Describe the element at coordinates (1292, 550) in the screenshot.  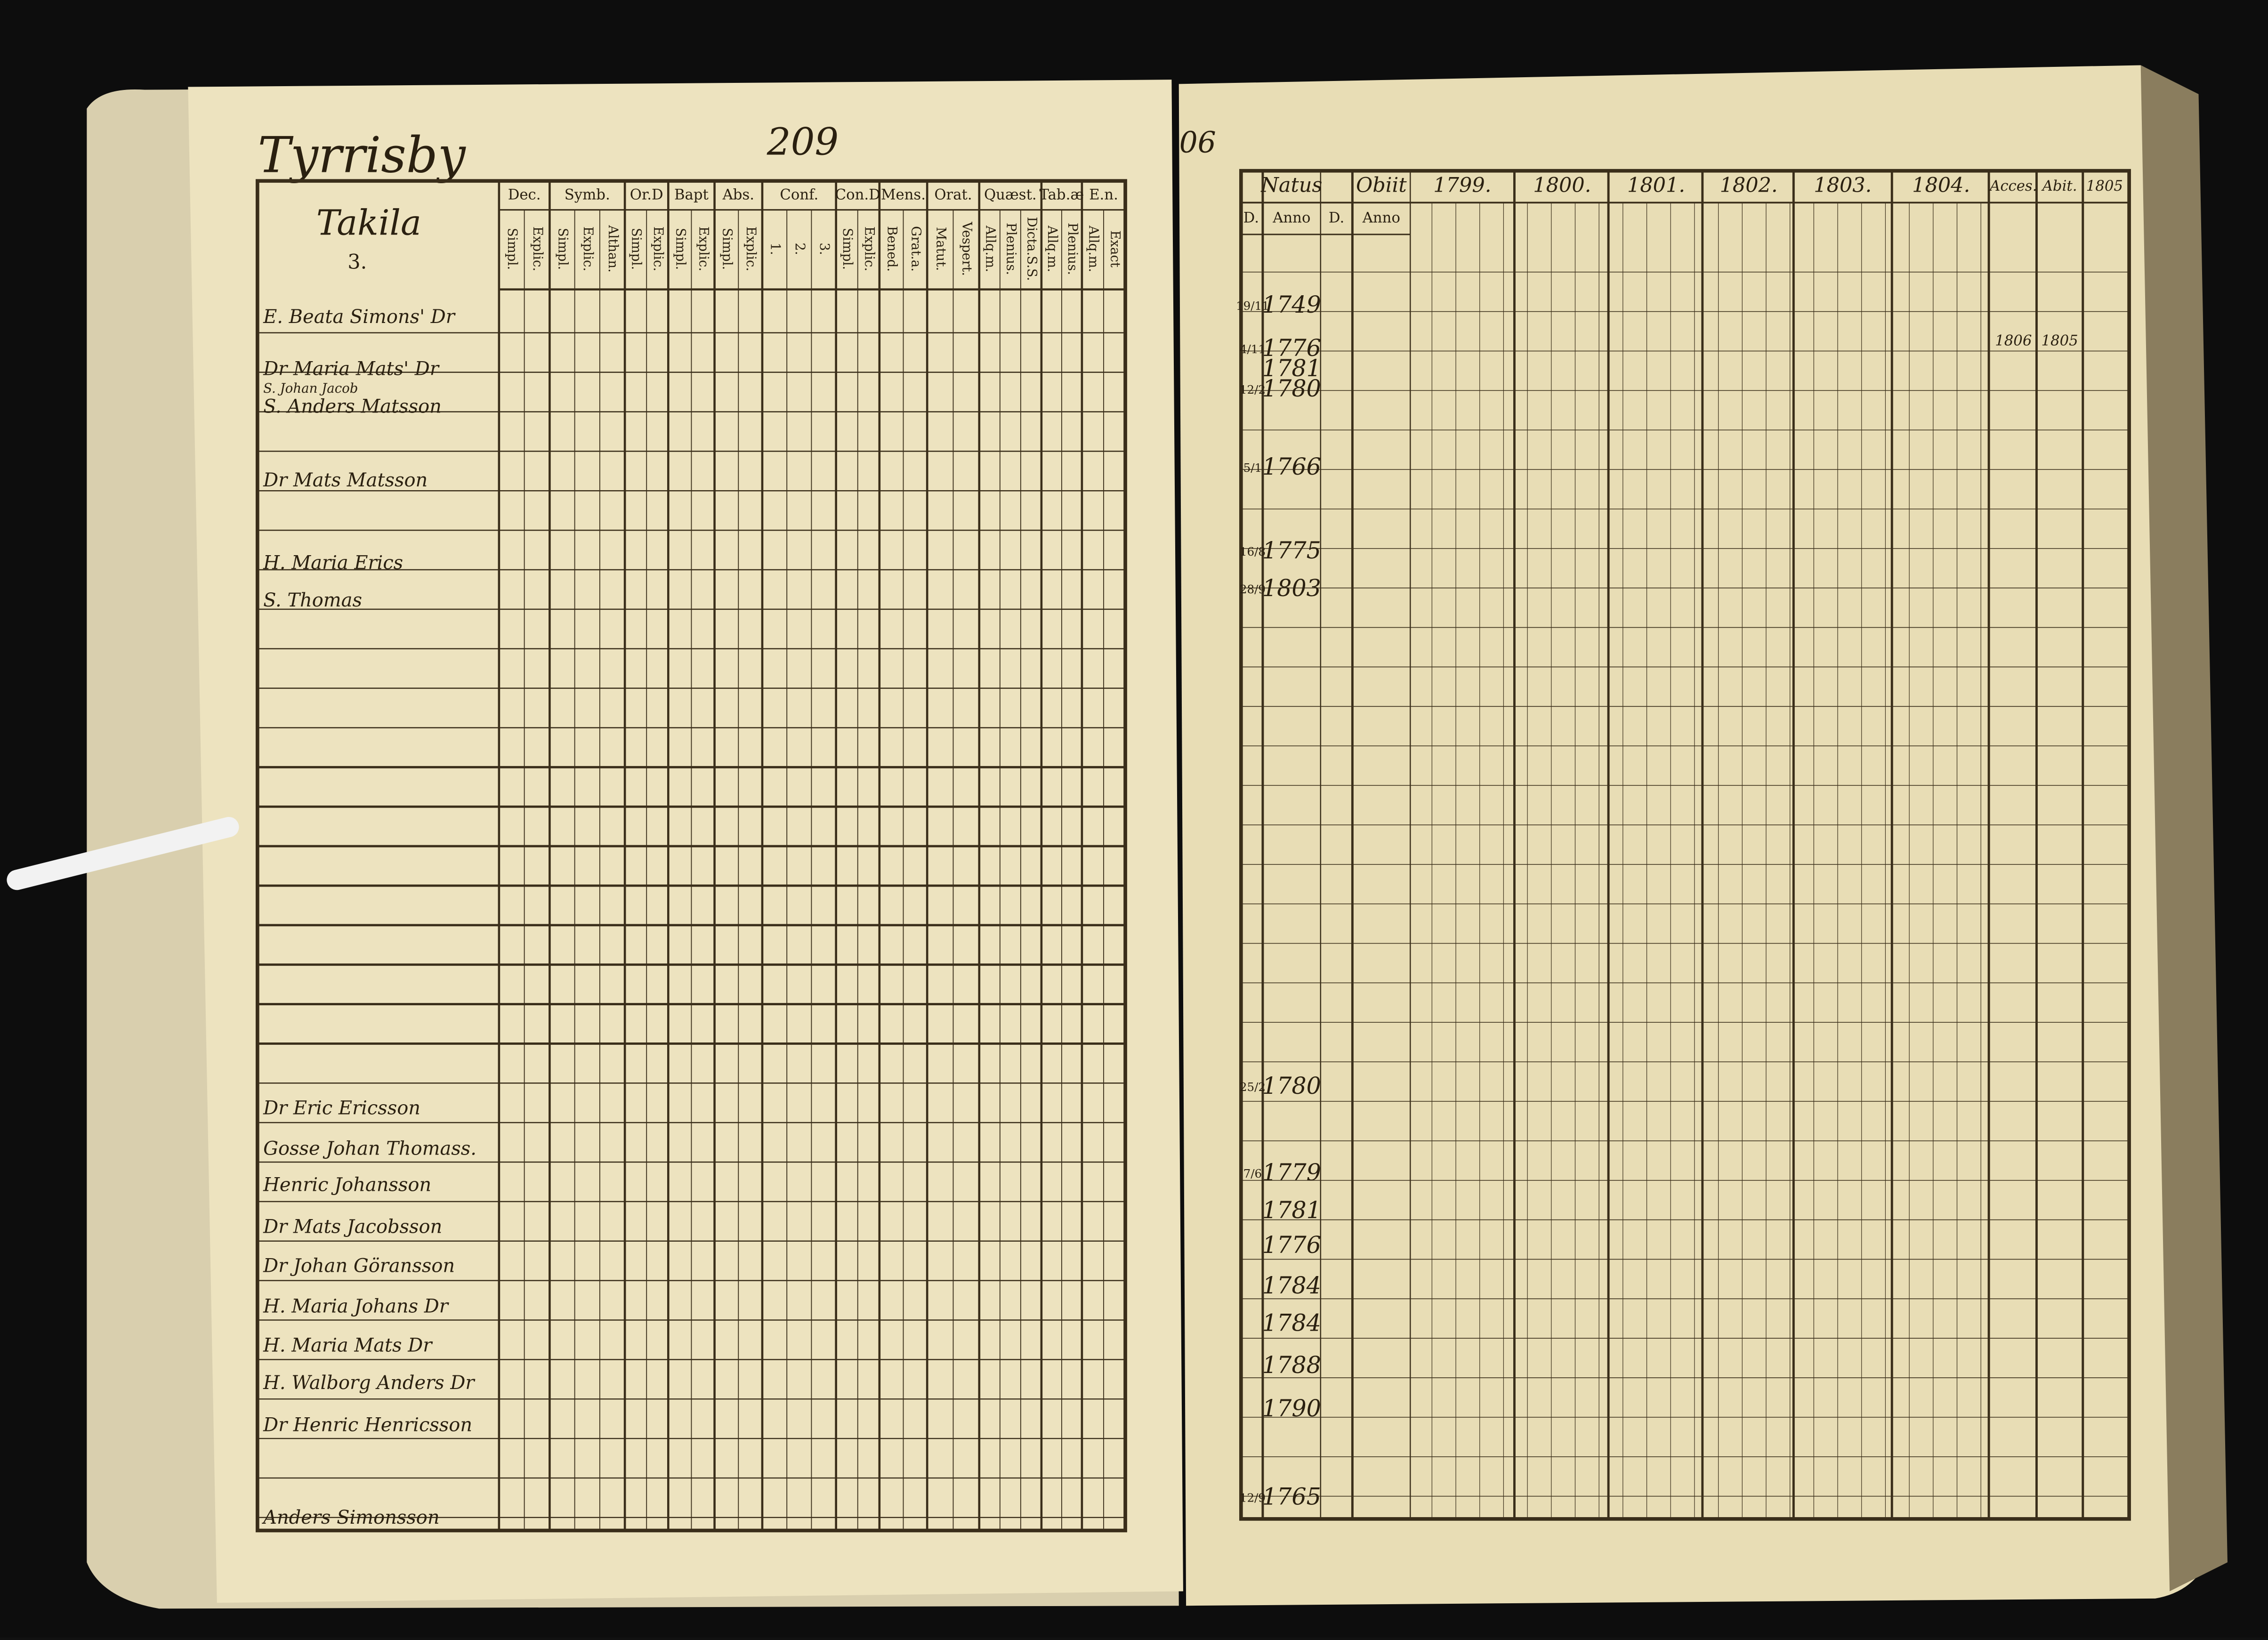
I see `birth-year: 1775` at that location.